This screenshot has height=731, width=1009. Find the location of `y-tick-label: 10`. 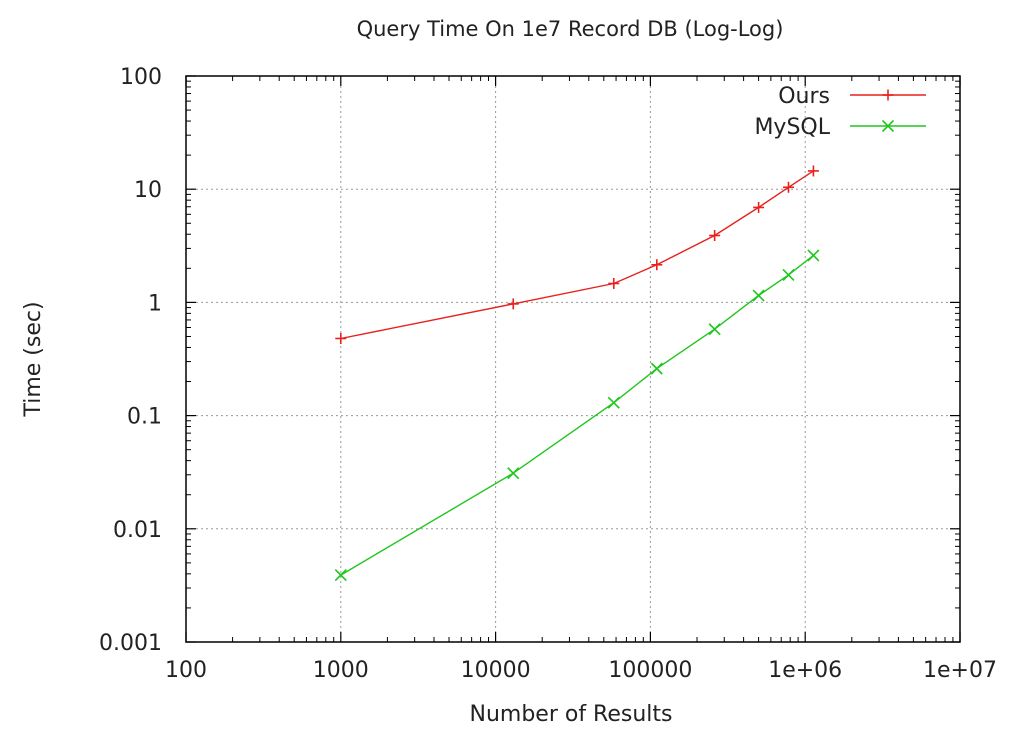

y-tick-label: 10 is located at coordinates (148, 190).